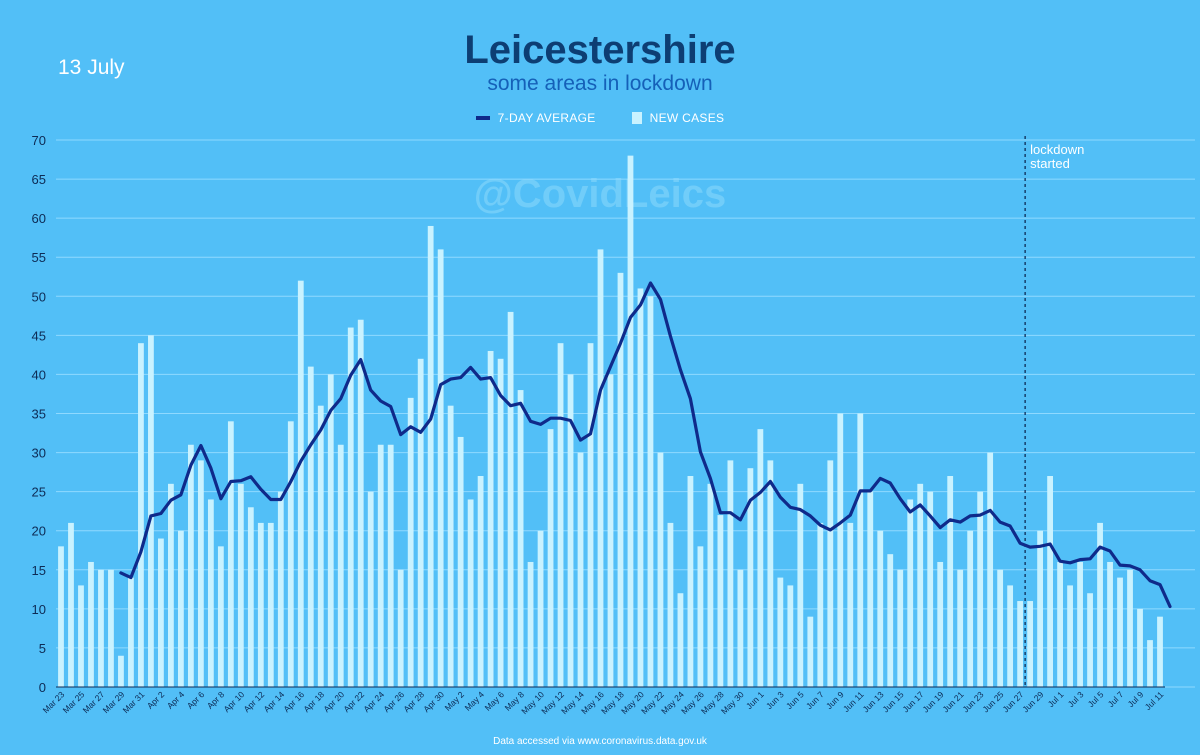 The height and width of the screenshot is (755, 1200). Describe the element at coordinates (893, 701) in the screenshot. I see `x-tick-label: Jun 15` at that location.